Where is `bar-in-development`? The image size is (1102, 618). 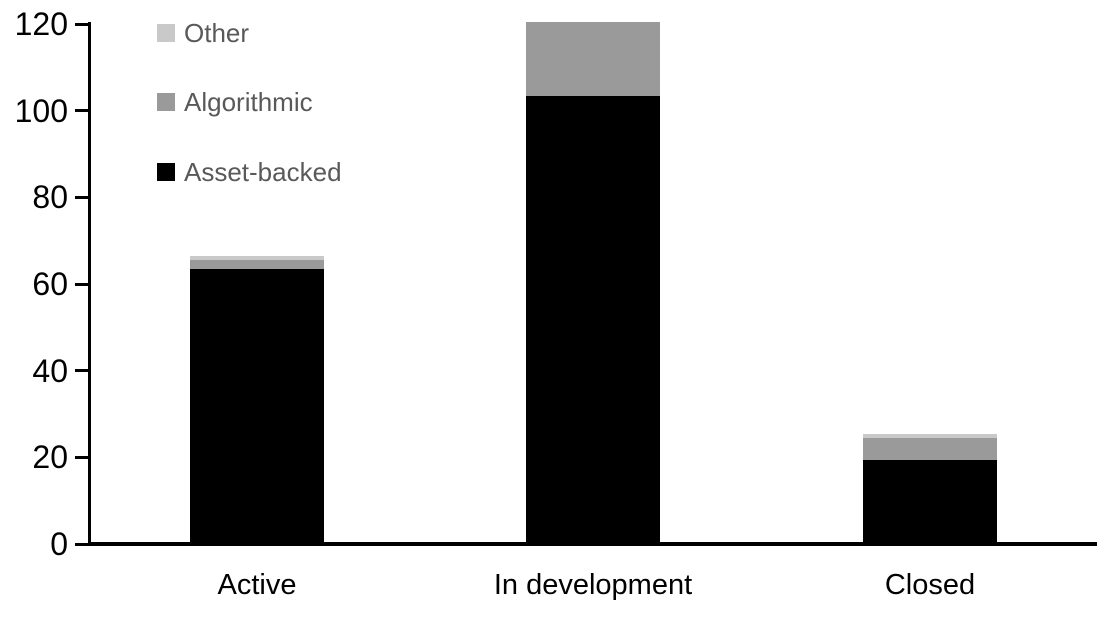 bar-in-development is located at coordinates (593, 282).